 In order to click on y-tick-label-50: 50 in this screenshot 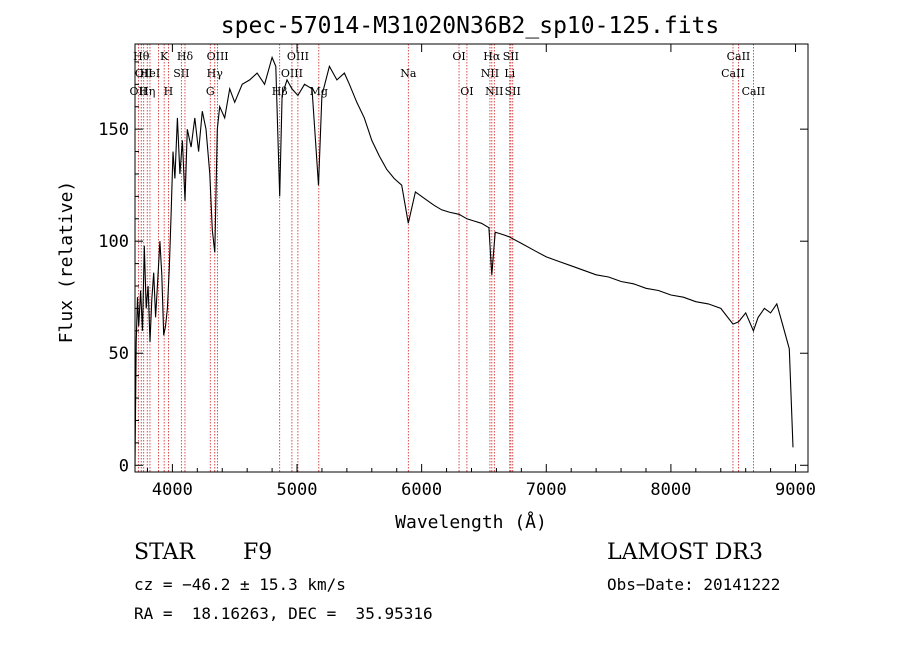, I will do `click(119, 354)`.